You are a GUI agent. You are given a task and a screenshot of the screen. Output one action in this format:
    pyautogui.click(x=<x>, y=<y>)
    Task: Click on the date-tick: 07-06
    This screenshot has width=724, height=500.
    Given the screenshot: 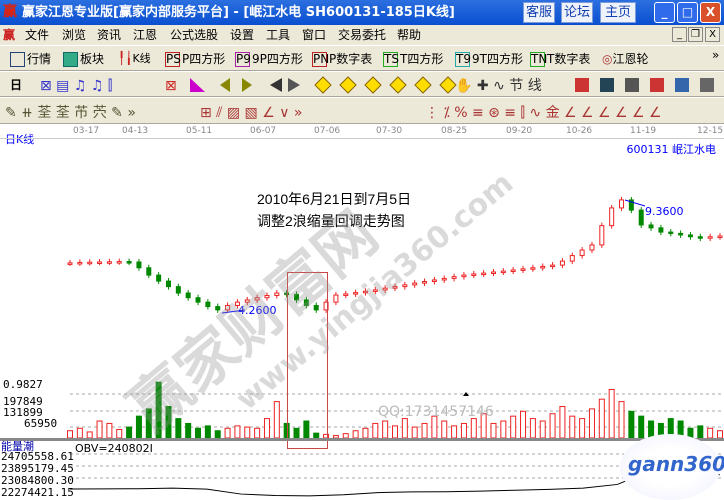 What is the action you would take?
    pyautogui.click(x=327, y=131)
    